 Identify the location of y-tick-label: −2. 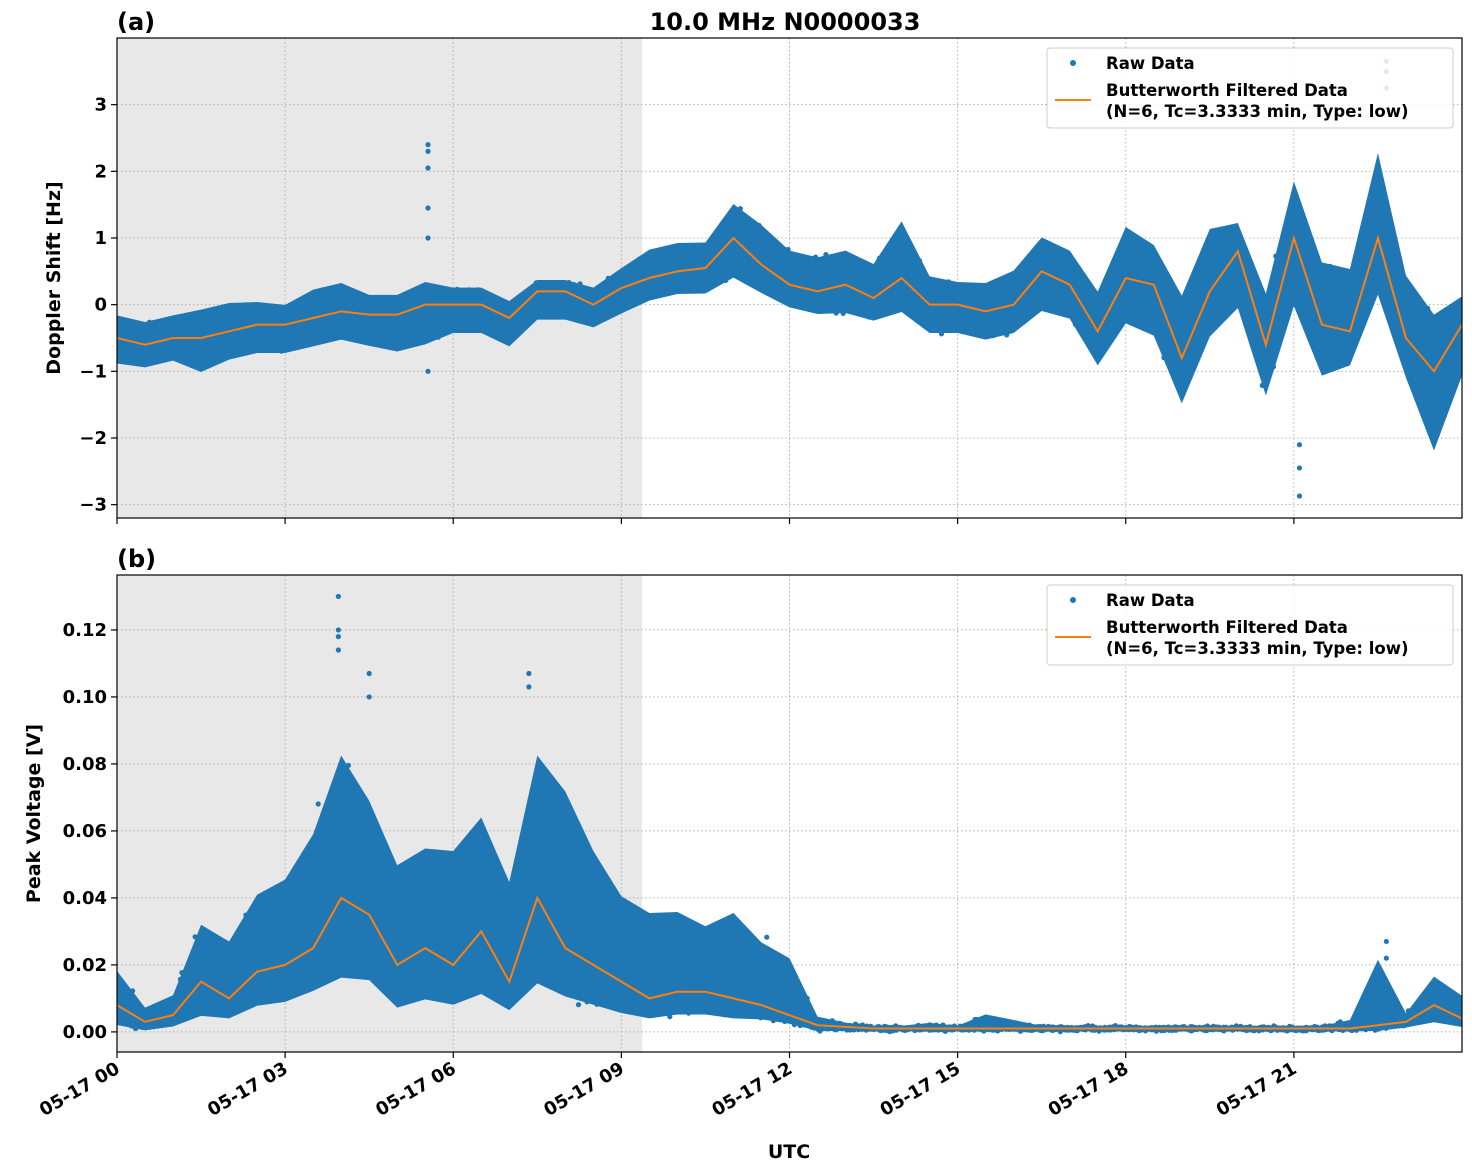
(93, 438).